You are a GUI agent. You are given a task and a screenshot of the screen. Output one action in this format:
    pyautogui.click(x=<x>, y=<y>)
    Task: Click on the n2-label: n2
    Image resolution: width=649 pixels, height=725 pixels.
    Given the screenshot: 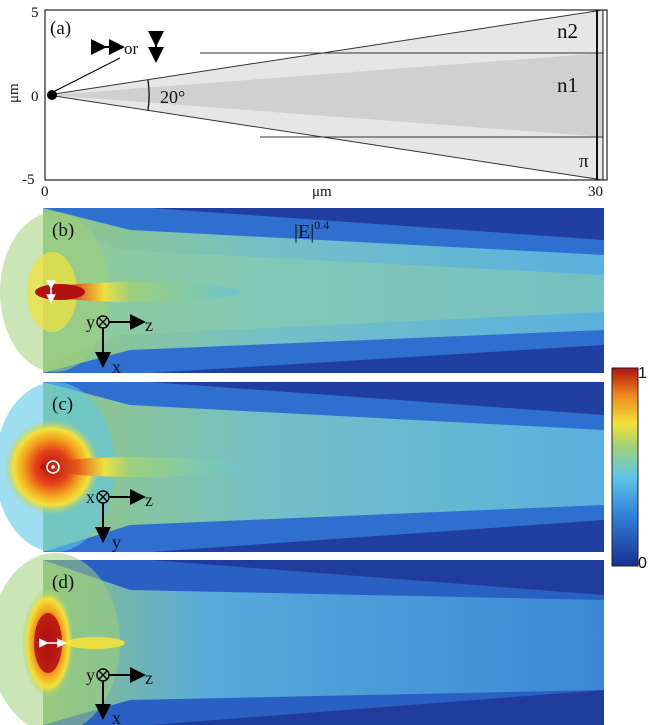 What is the action you would take?
    pyautogui.click(x=567, y=31)
    